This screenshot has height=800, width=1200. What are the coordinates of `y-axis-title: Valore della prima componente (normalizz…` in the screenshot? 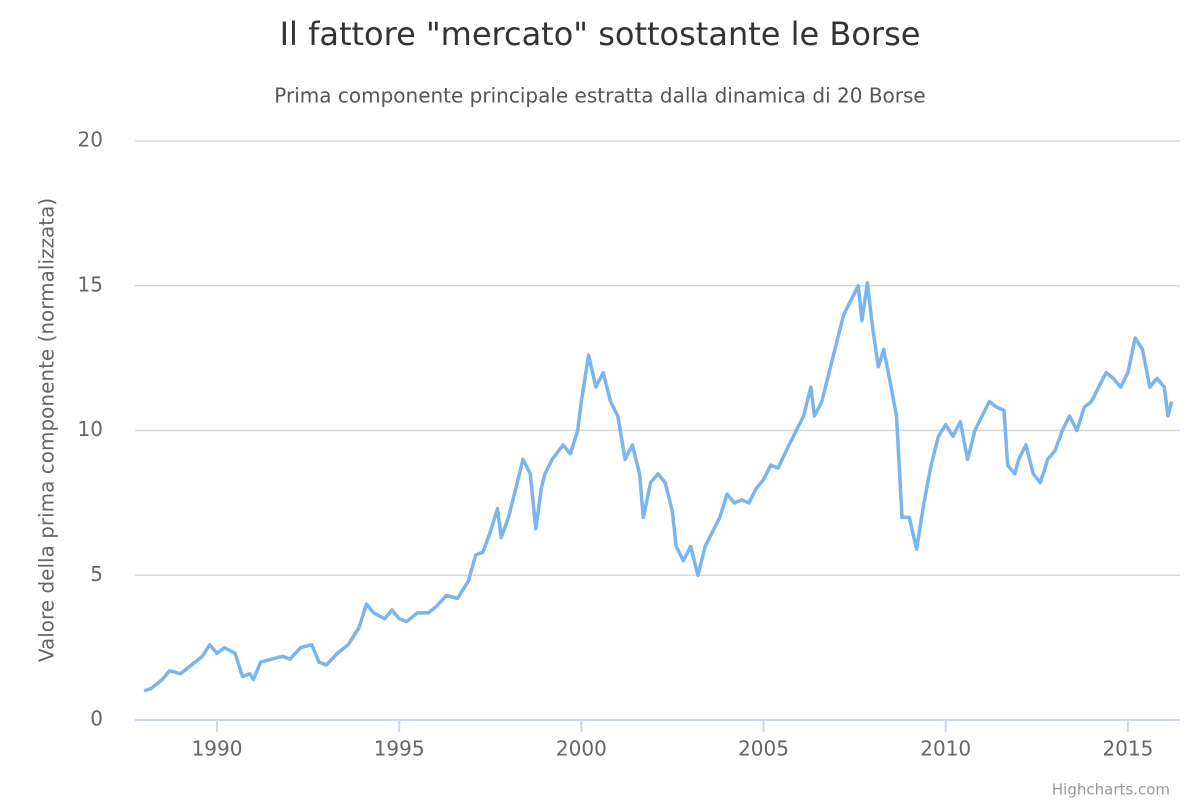 It's located at (47, 430).